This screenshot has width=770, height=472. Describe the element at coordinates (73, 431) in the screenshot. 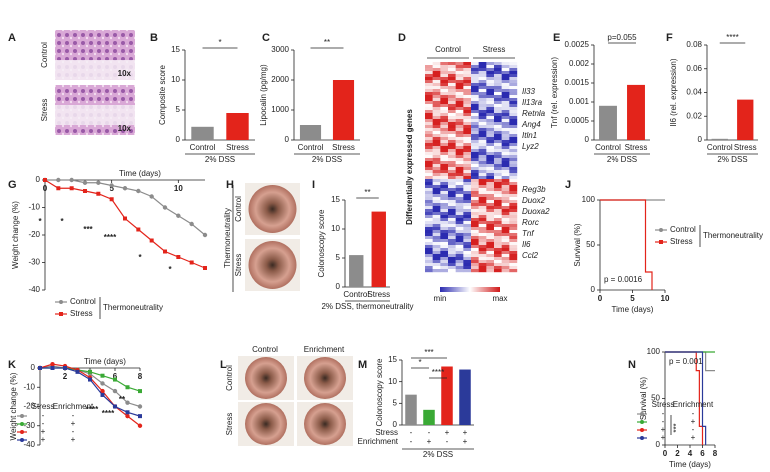

I see `legend-sign: -` at that location.